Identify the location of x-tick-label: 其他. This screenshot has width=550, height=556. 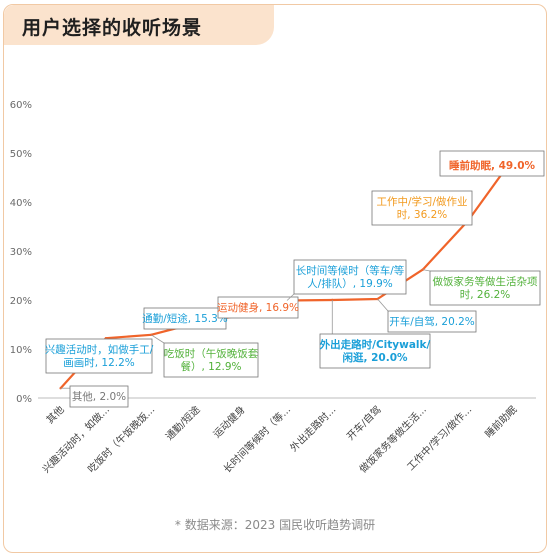
(54, 414).